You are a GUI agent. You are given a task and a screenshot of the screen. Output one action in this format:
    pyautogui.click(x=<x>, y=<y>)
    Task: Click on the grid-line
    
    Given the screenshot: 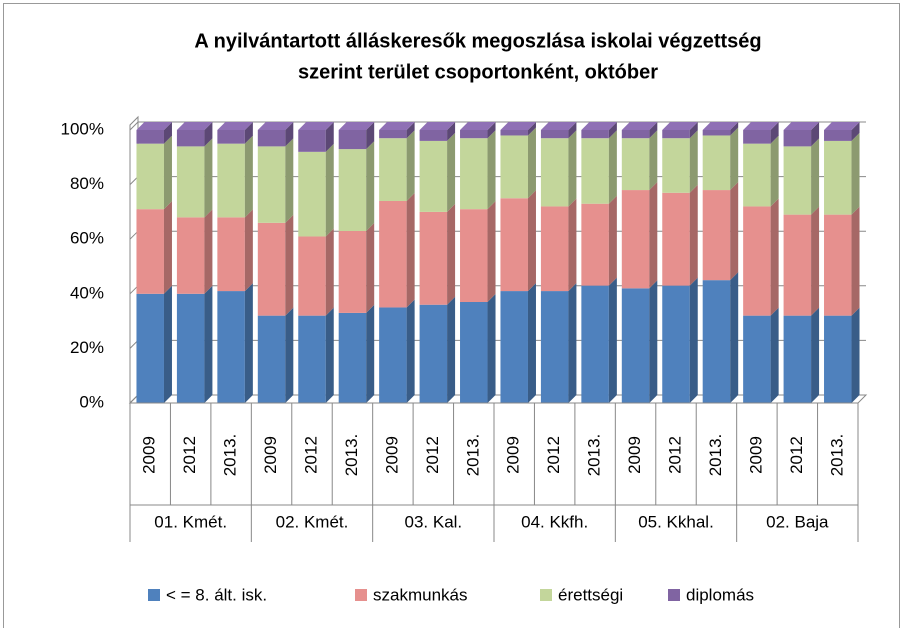 What is the action you would take?
    pyautogui.click(x=134, y=126)
    